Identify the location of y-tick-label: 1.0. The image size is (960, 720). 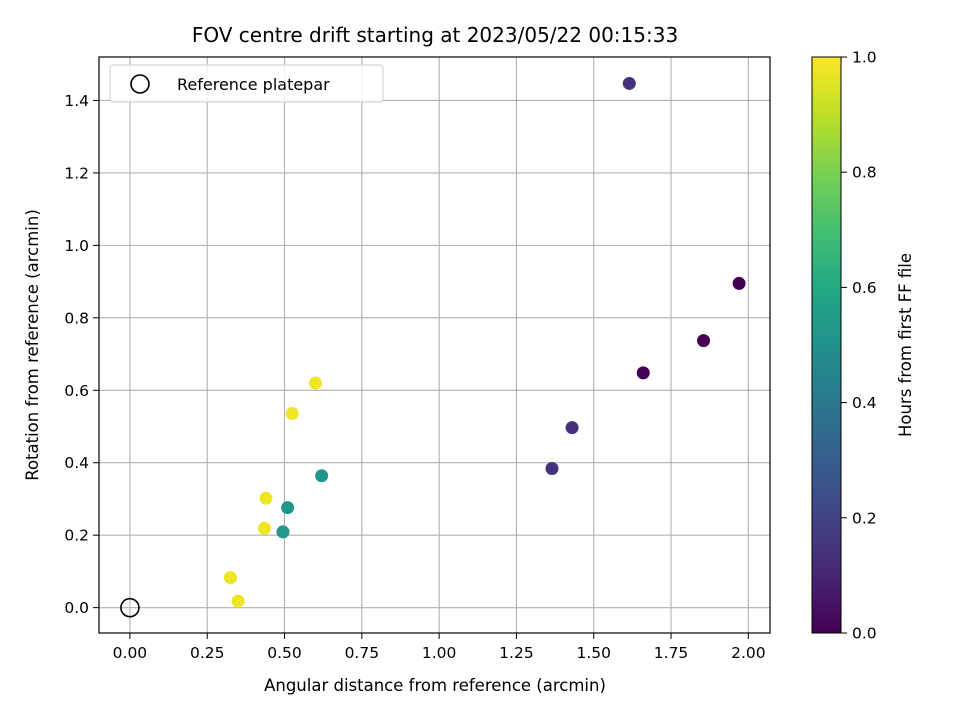
(76, 246).